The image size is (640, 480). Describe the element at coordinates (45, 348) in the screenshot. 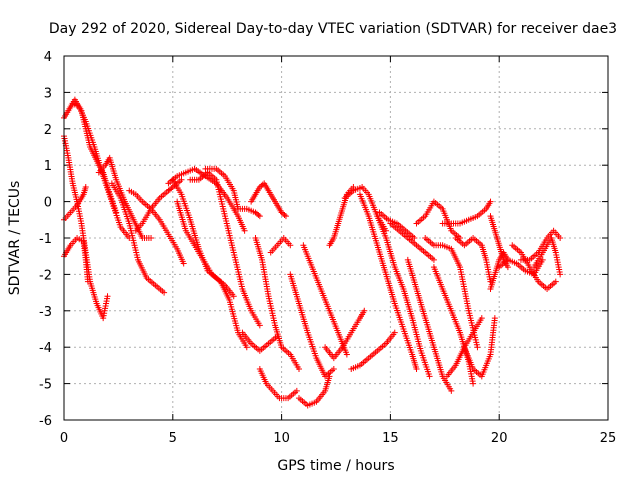

I see `y-tick-label: -4` at that location.